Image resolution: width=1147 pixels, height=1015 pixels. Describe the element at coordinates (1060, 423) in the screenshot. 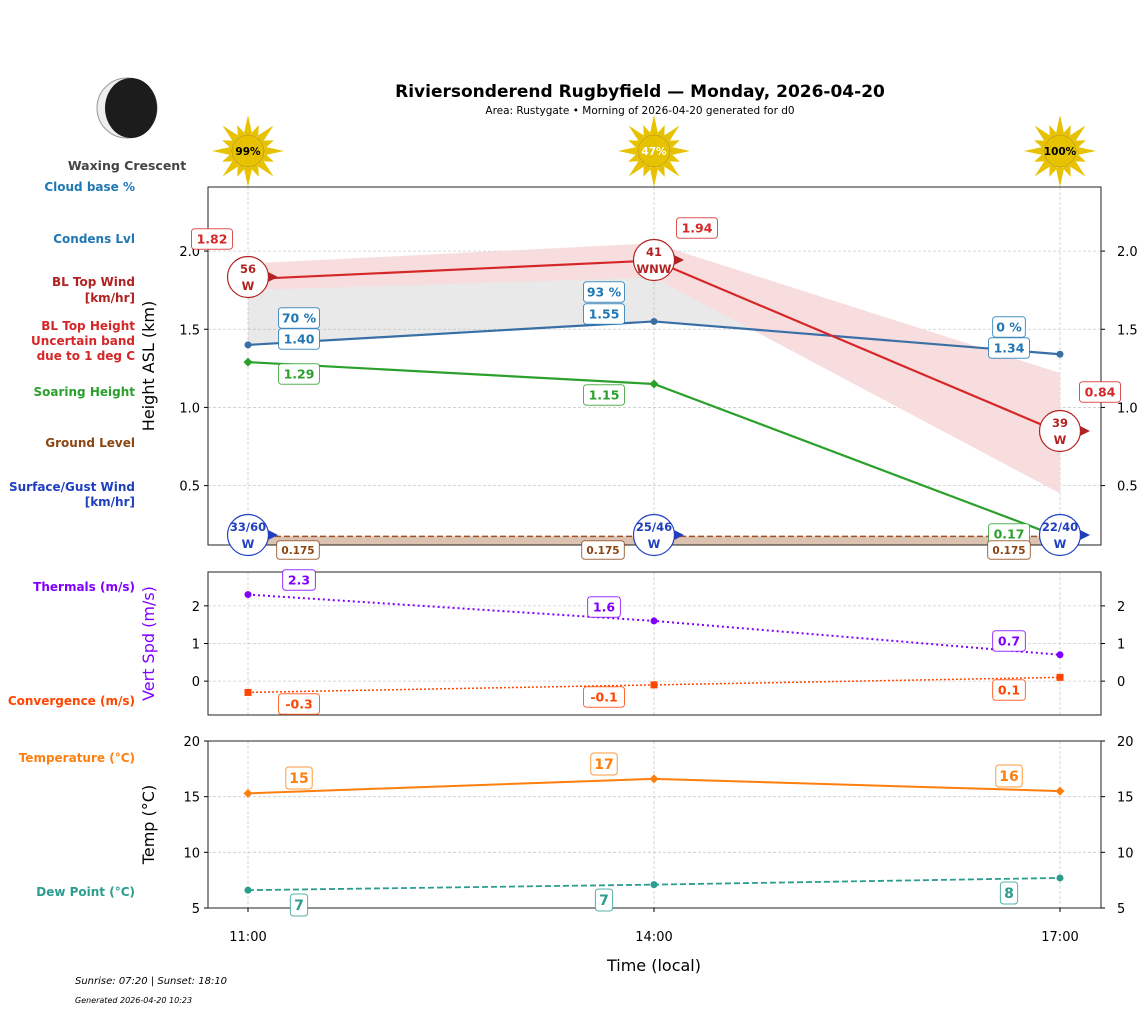

I see `bl-wind-speed: 39` at that location.